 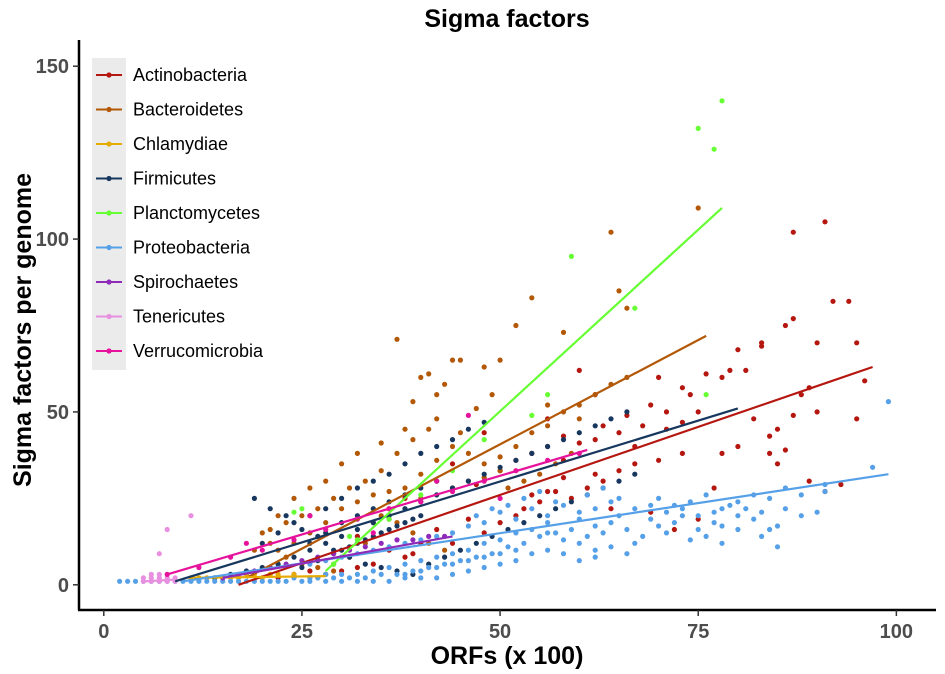 I want to click on bacteroidetes-legend-label: Bacteroidetes, so click(x=188, y=110).